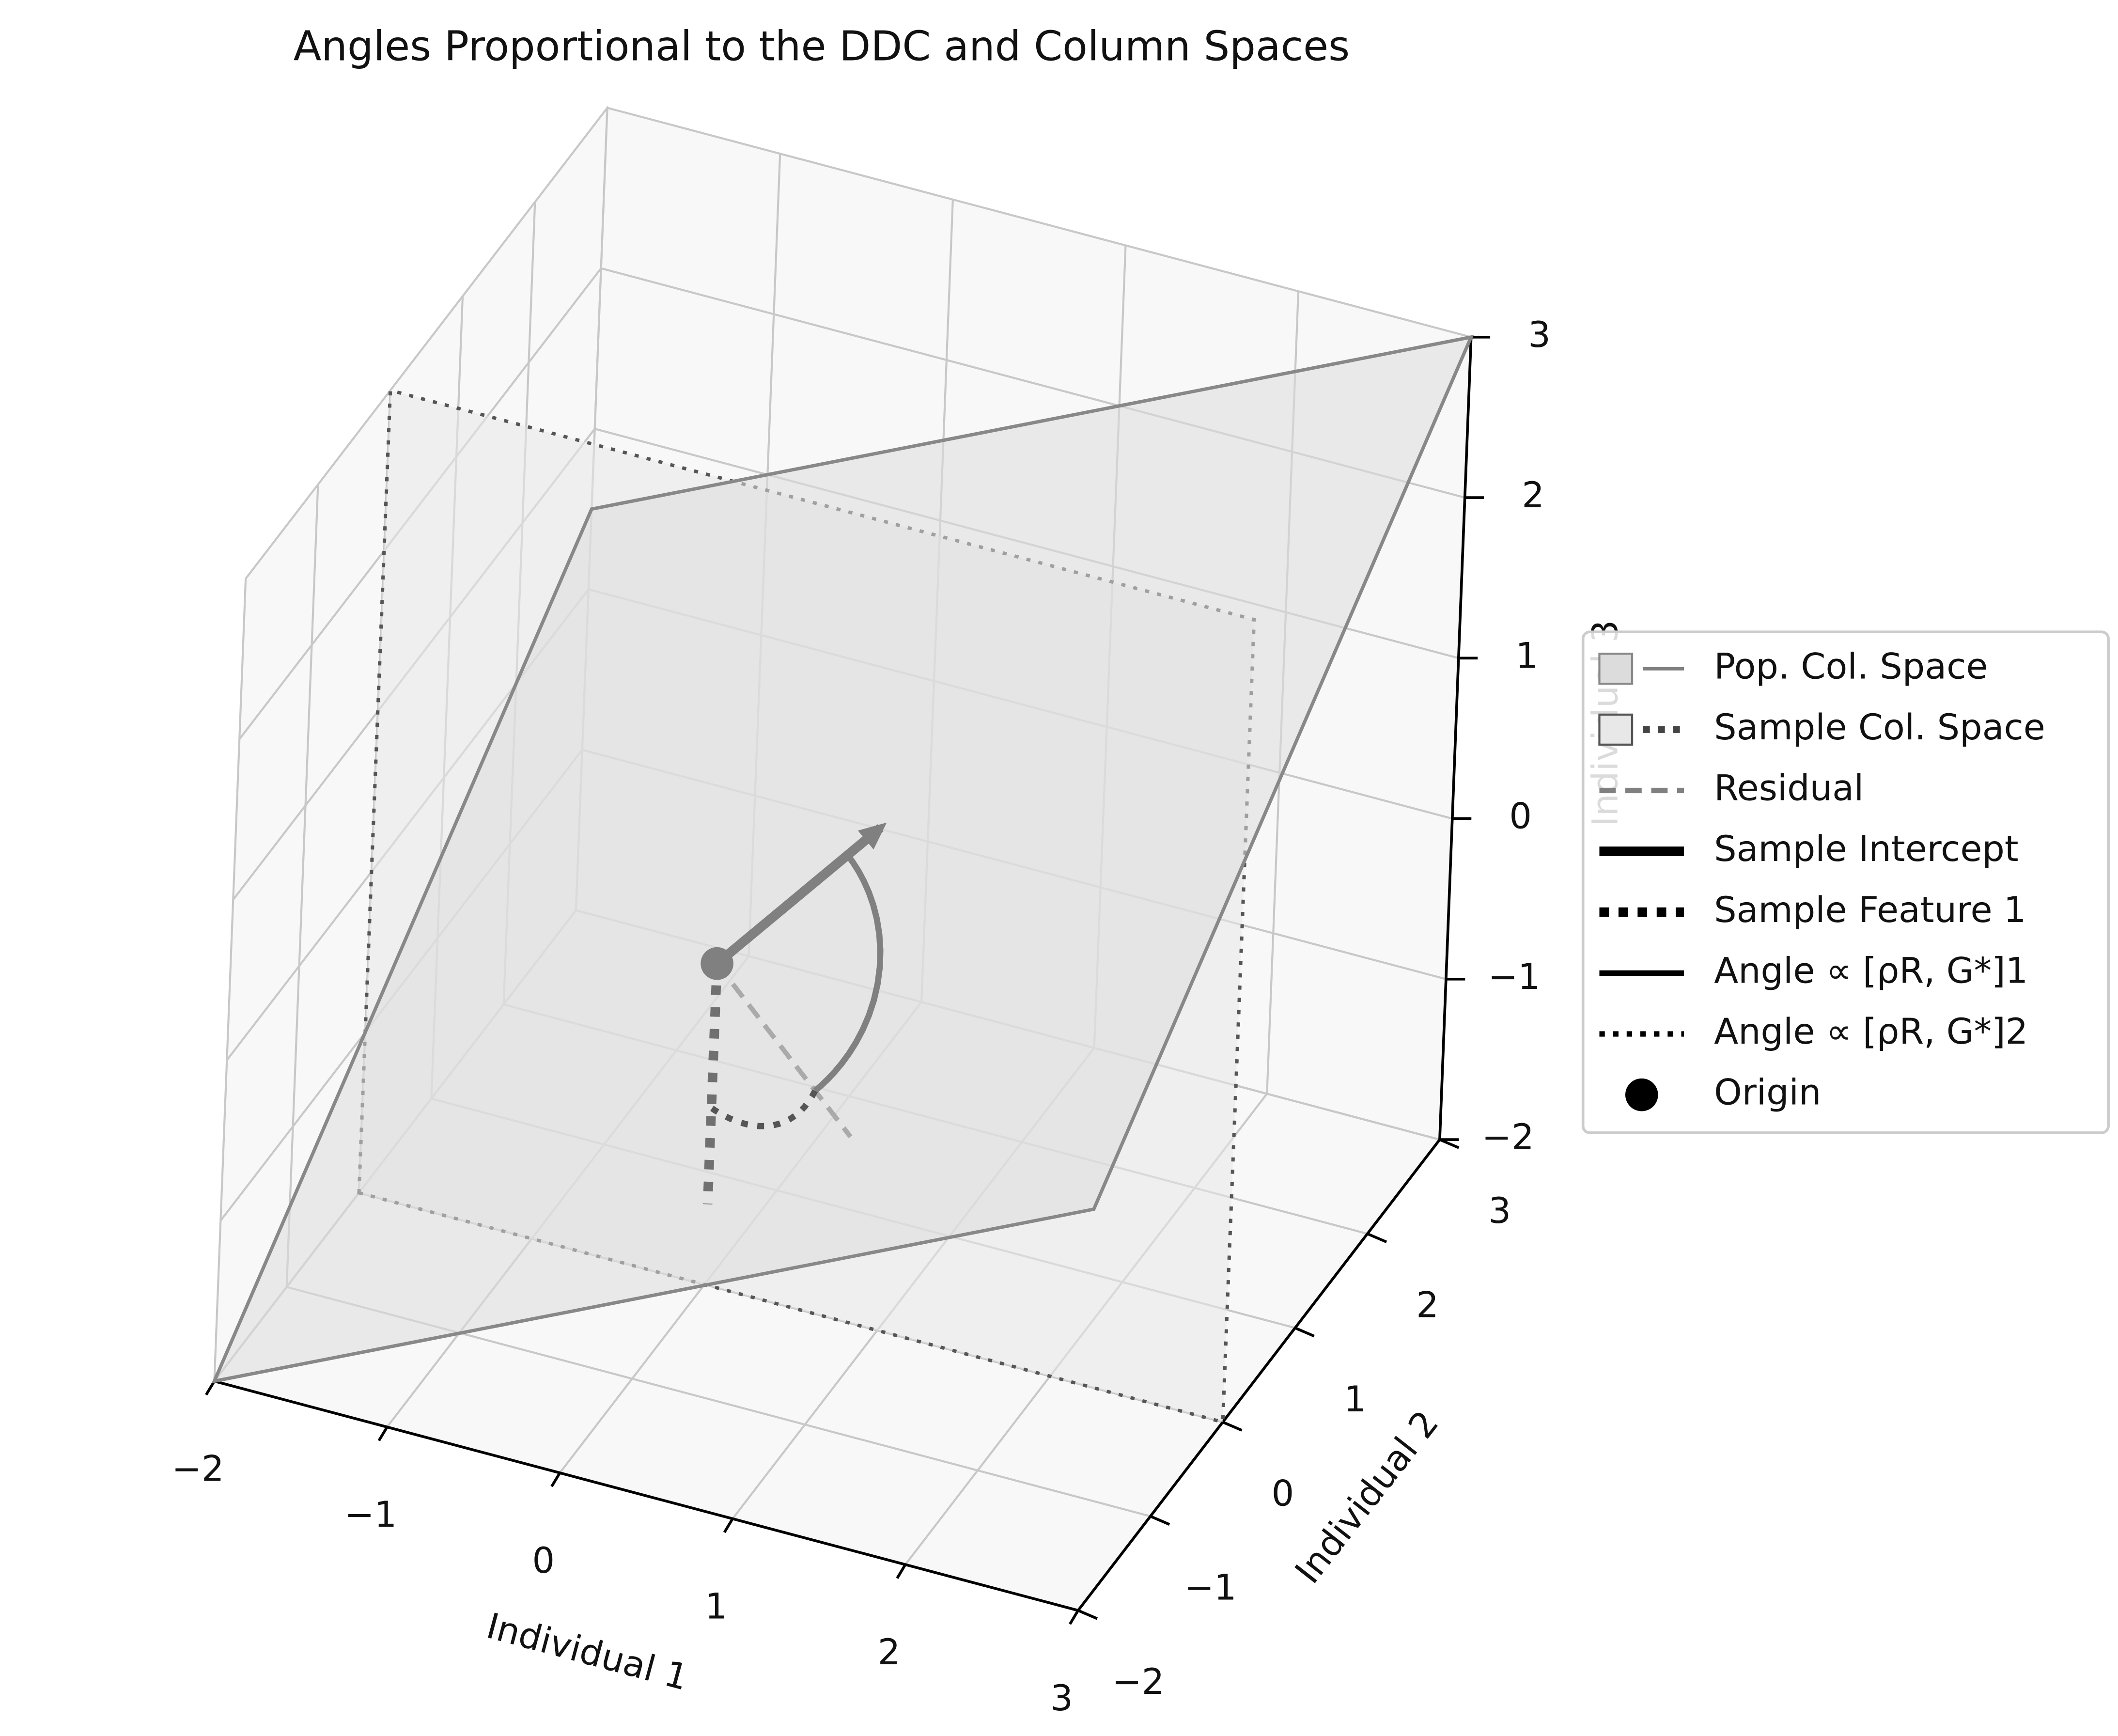 Image resolution: width=2118 pixels, height=1736 pixels. What do you see at coordinates (1871, 970) in the screenshot?
I see `legend-label: Angle ∝ [ρR, G*]1` at bounding box center [1871, 970].